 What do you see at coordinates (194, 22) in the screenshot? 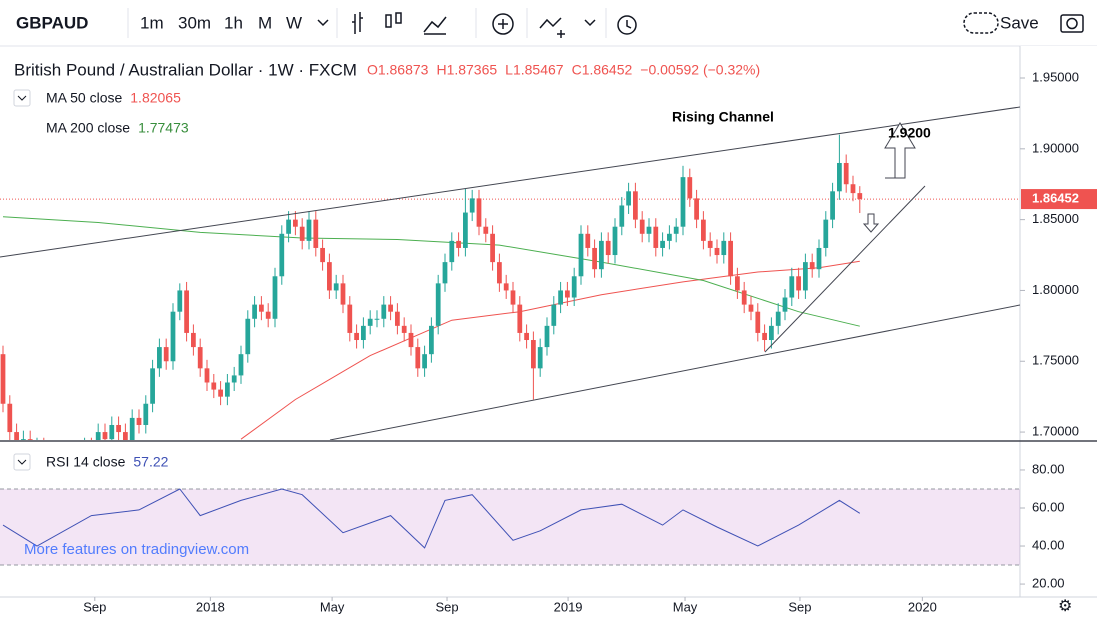
I see `interval: 30m` at bounding box center [194, 22].